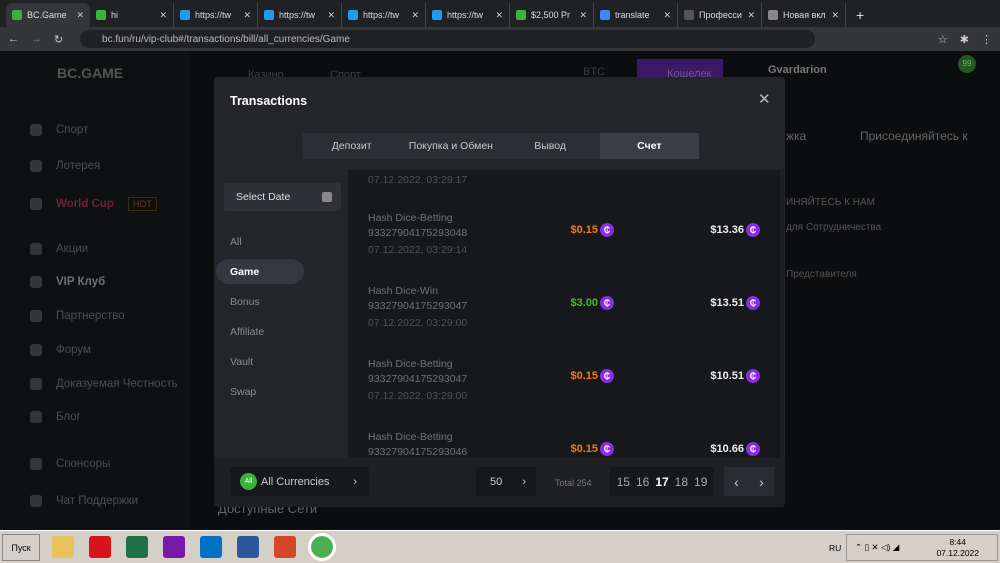 The width and height of the screenshot is (1000, 563). Describe the element at coordinates (67, 282) in the screenshot. I see `sidebar-item: VIP Клуб` at that location.